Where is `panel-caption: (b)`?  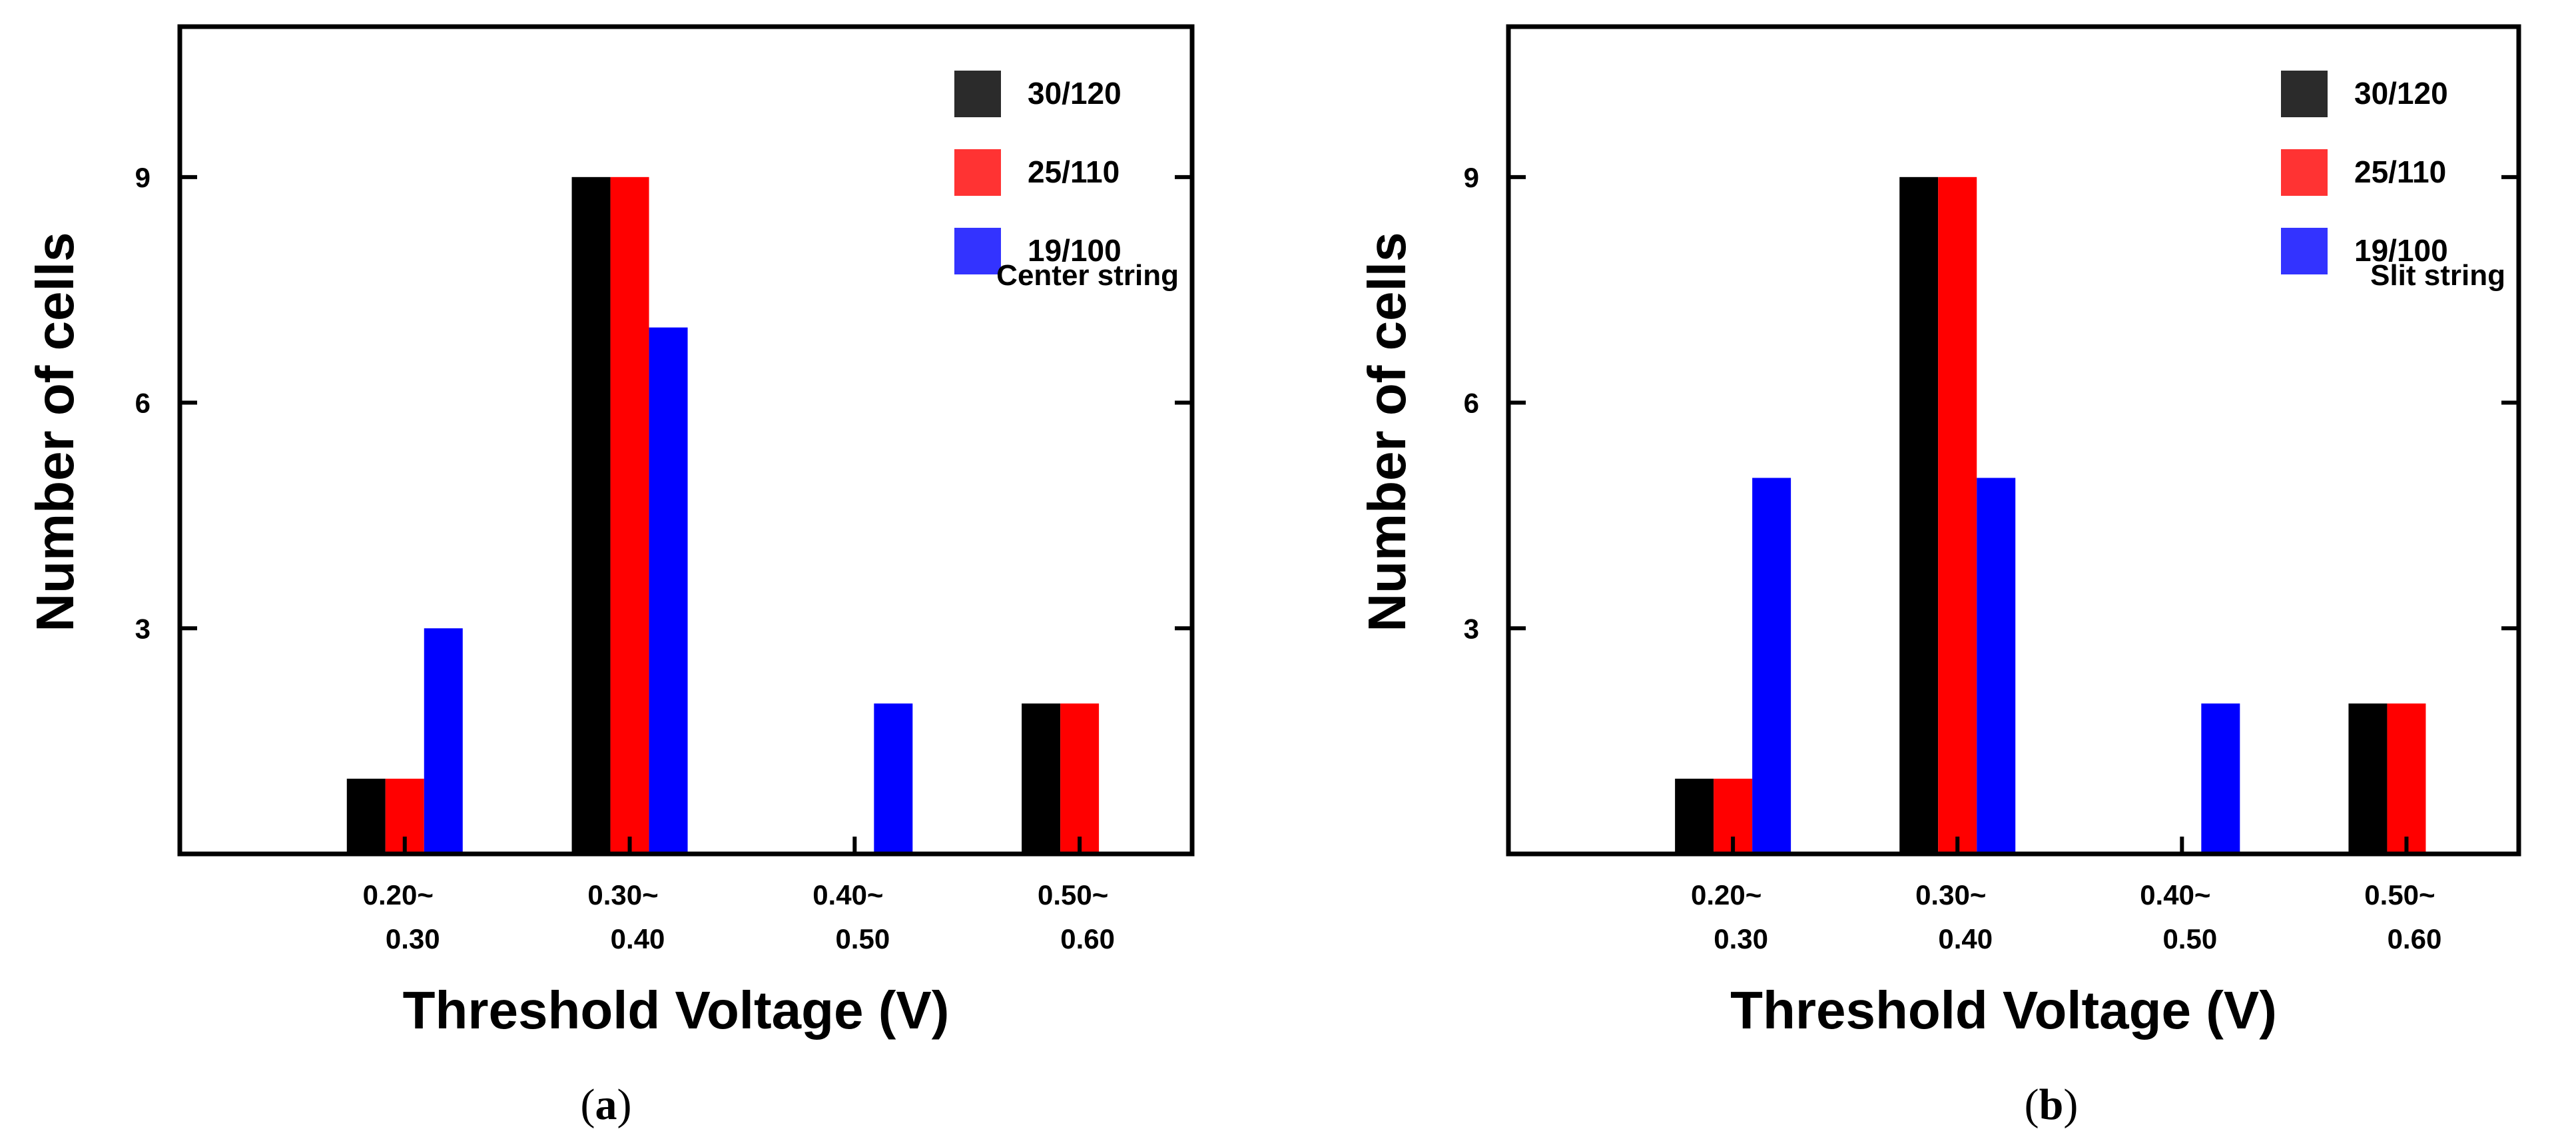
panel-caption: (b) is located at coordinates (2052, 1104).